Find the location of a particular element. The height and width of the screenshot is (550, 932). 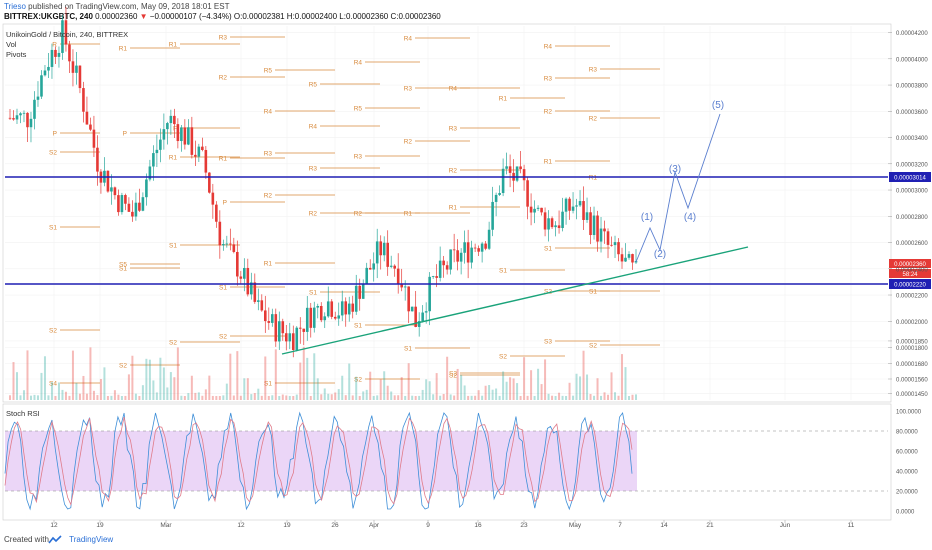

x-tick-label: 7 is located at coordinates (620, 525).